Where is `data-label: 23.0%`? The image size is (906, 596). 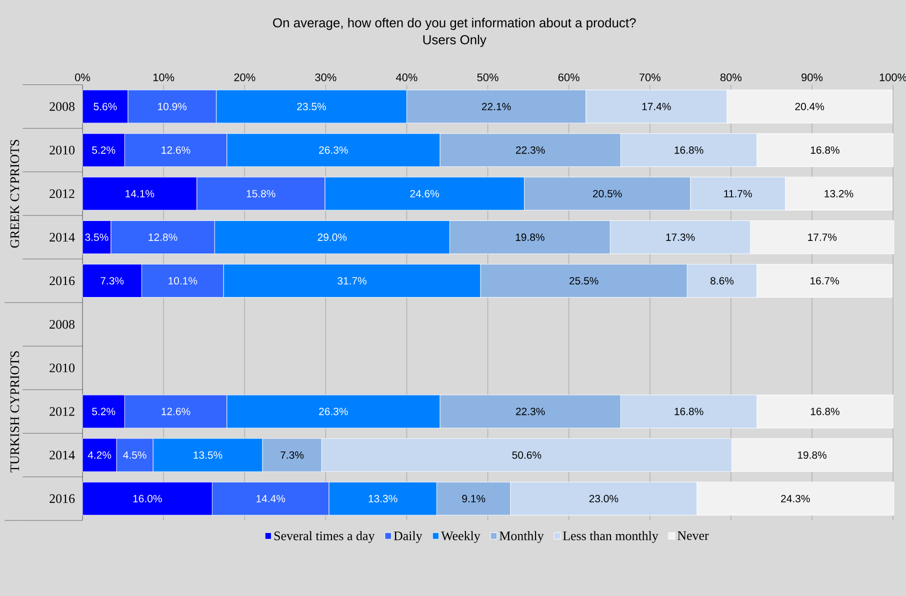 data-label: 23.0% is located at coordinates (603, 498).